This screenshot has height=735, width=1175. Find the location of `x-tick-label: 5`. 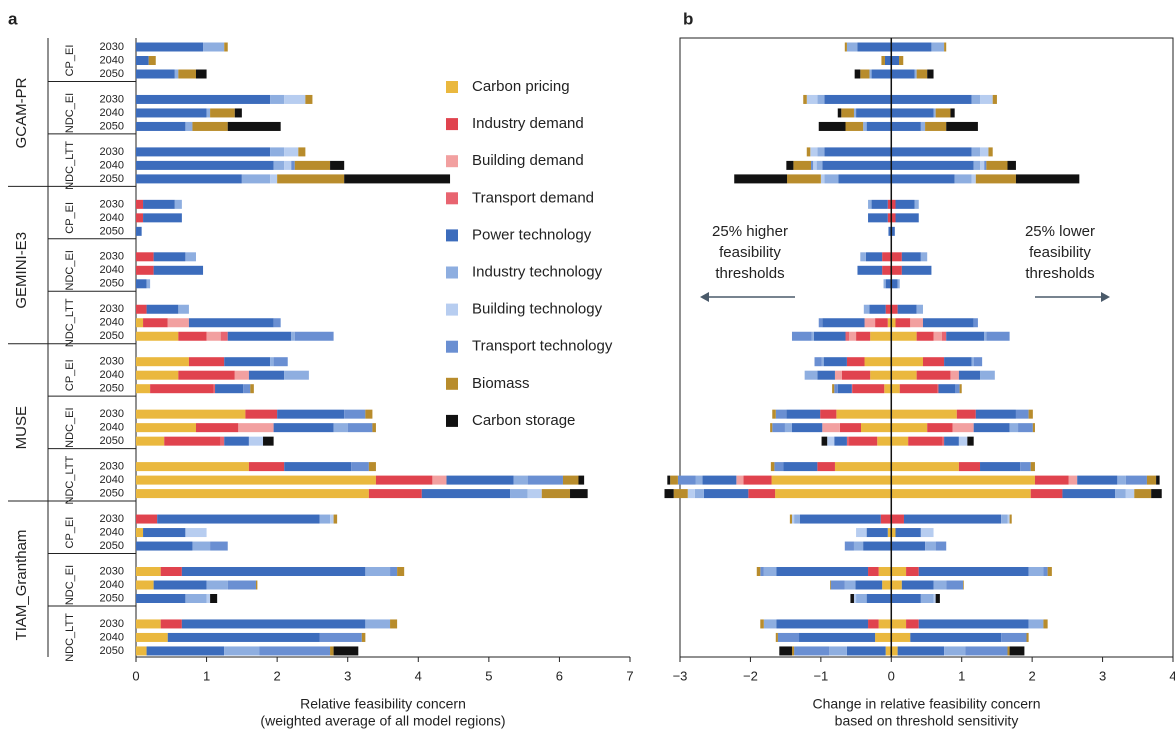

x-tick-label: 5 is located at coordinates (488, 675).